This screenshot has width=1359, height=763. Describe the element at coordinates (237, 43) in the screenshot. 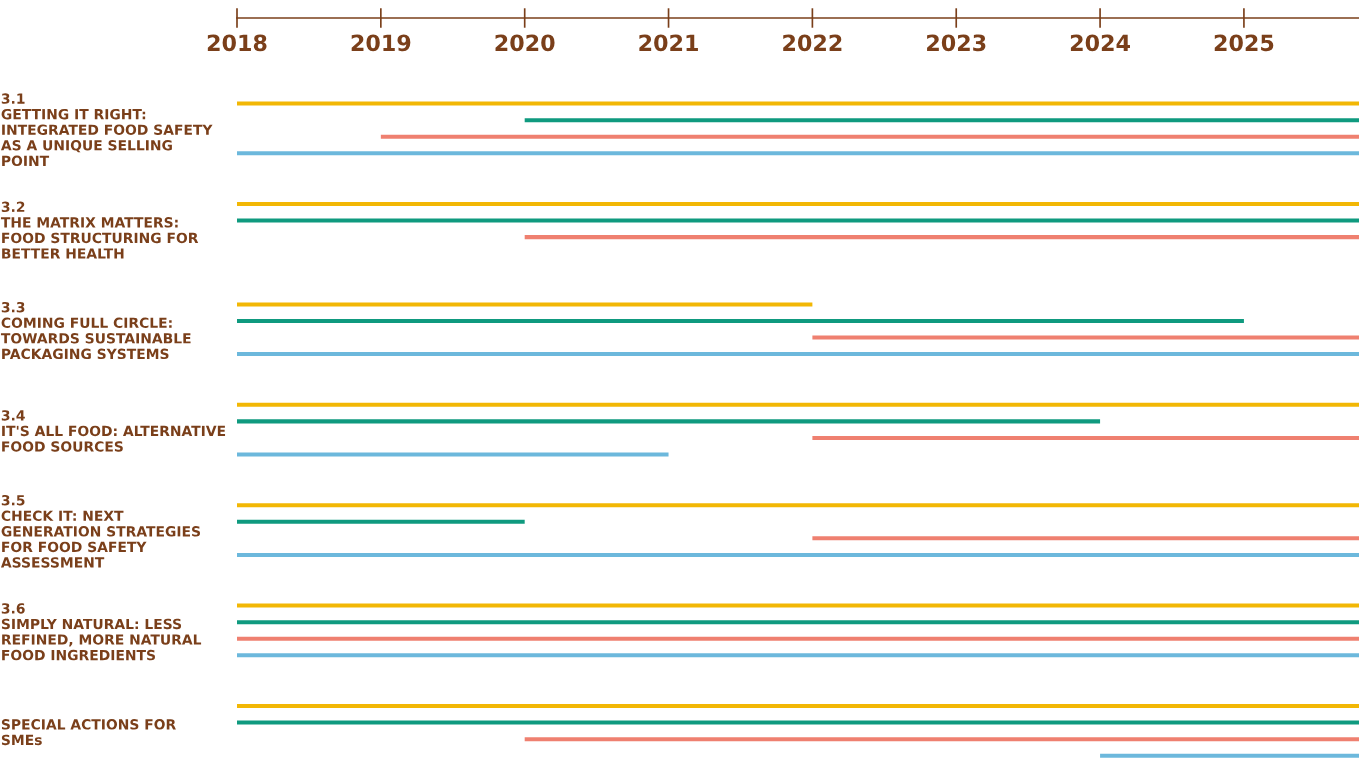

I see `x-tick-label: 2018` at that location.